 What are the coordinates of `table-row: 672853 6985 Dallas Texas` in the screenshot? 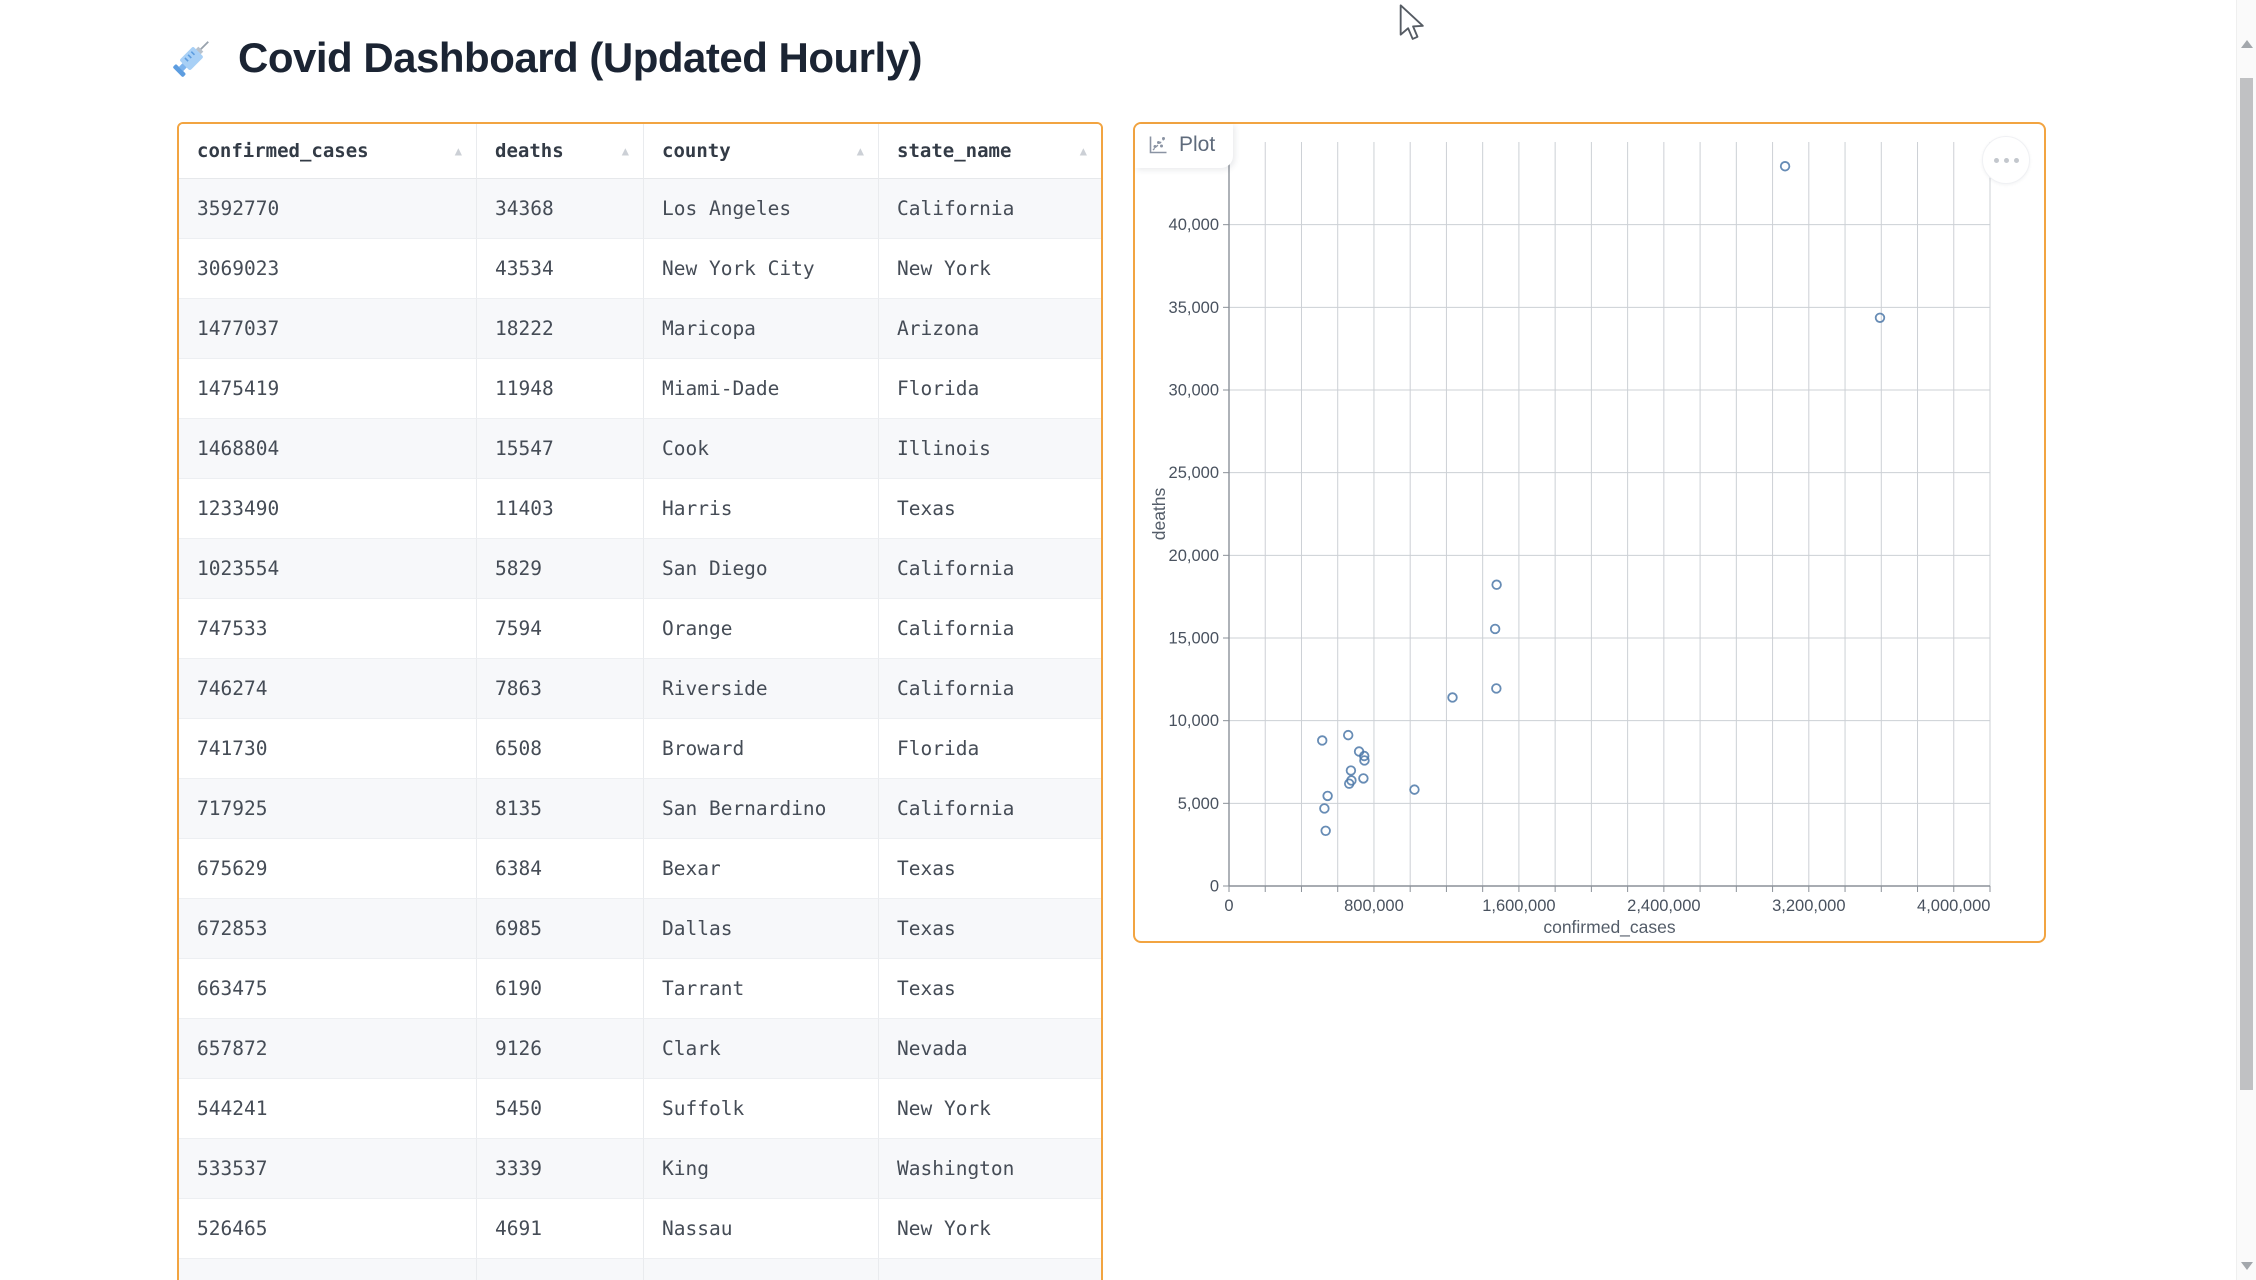 It's located at (640, 929).